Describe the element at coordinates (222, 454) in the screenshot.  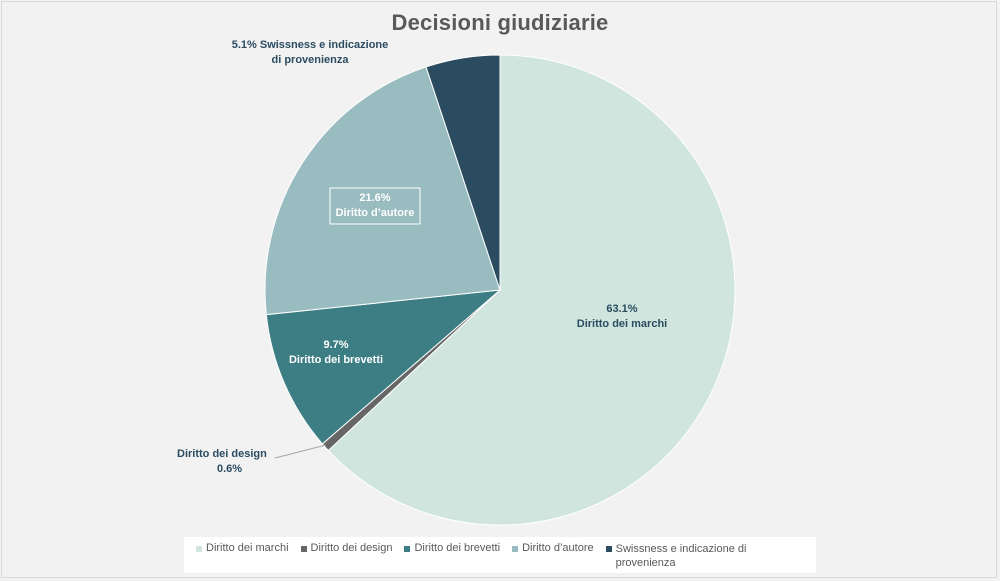
I see `data-label-design-category: Diritto dei design` at that location.